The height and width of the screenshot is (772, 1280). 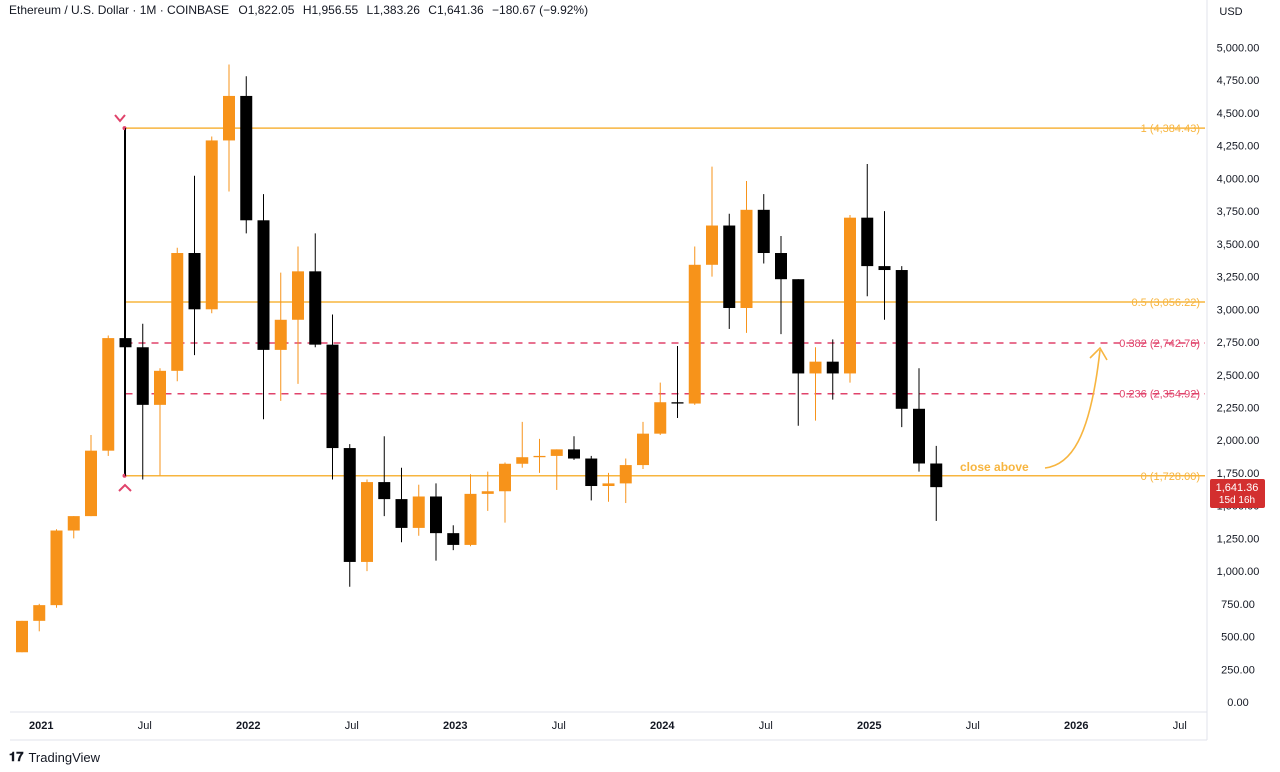 What do you see at coordinates (16, 756) in the screenshot?
I see `tradingview-logo-icon: 𝟏𝟕` at bounding box center [16, 756].